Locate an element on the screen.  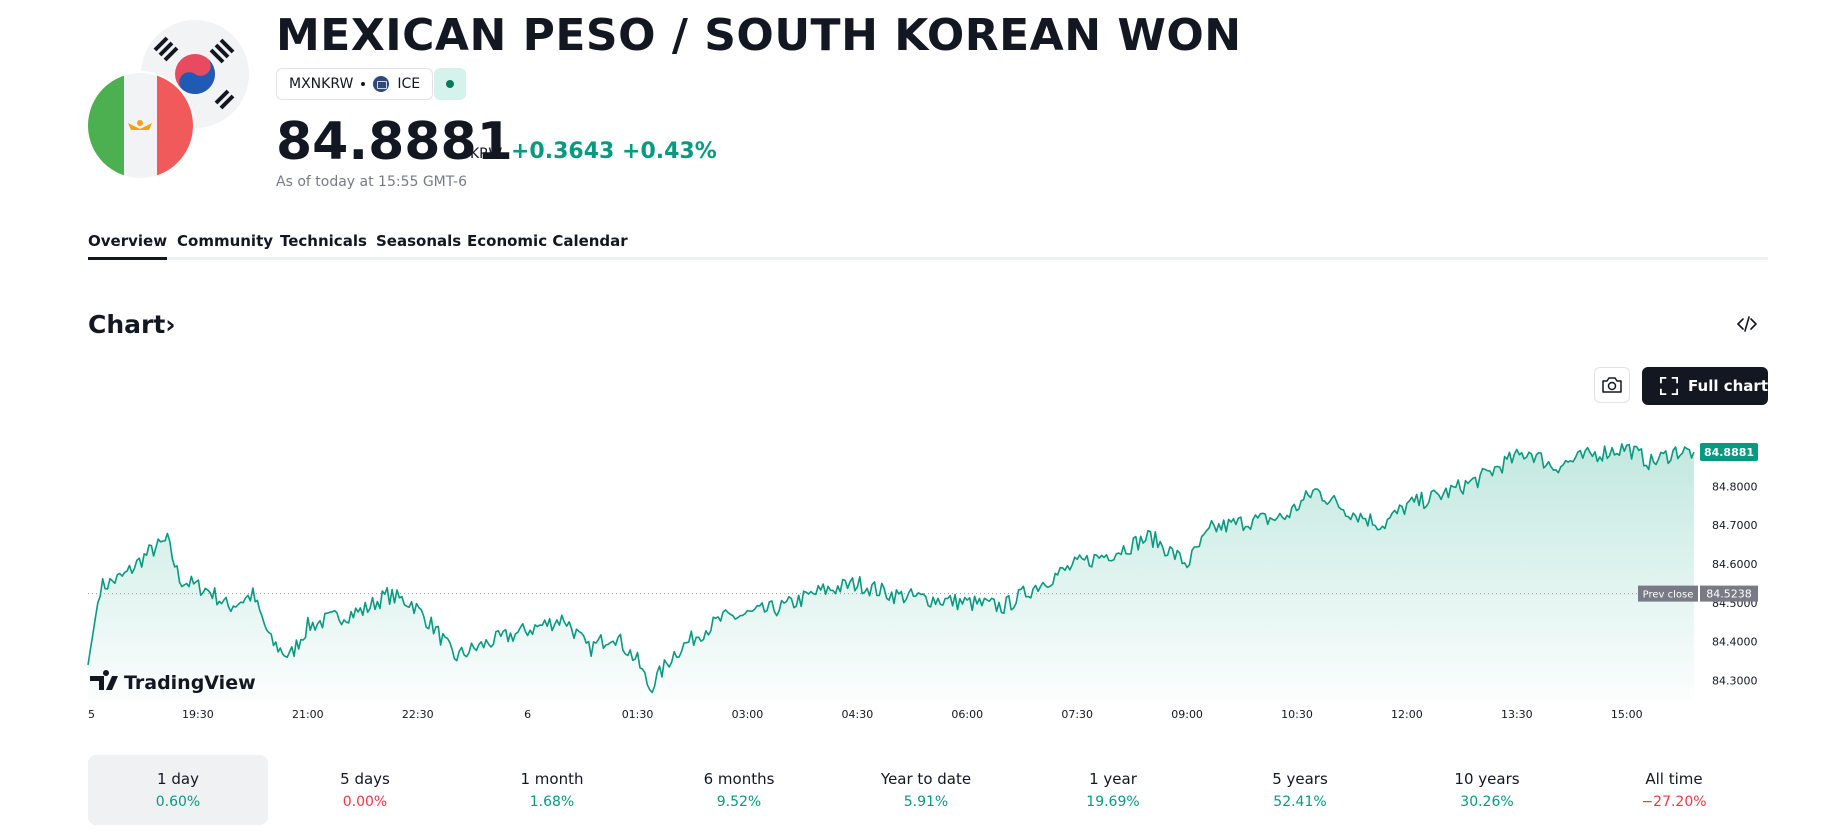
period-change: 5.91% is located at coordinates (926, 802).